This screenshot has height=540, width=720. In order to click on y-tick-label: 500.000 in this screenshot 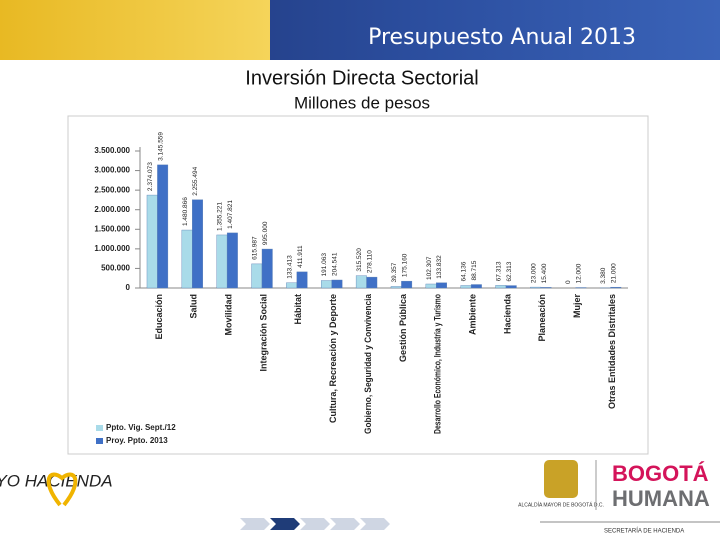, I will do `click(115, 268)`.